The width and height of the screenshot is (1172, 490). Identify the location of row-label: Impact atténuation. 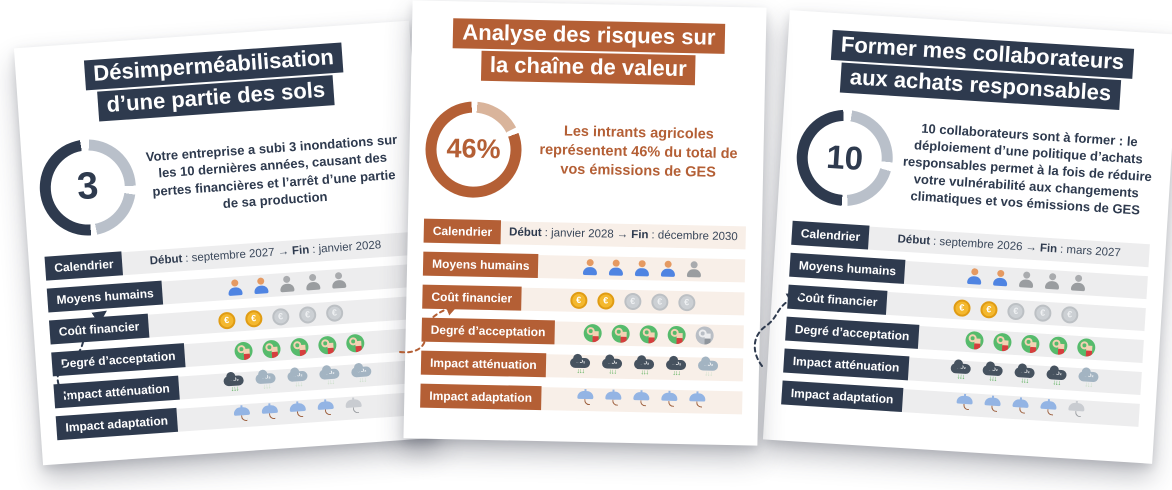
(483, 364).